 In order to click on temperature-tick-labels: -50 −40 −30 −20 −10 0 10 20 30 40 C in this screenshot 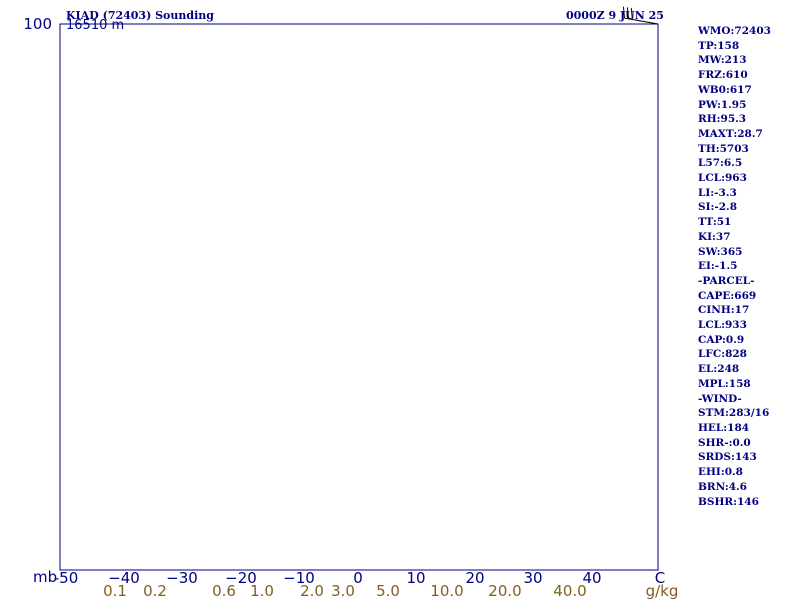, I will do `click(359, 578)`.